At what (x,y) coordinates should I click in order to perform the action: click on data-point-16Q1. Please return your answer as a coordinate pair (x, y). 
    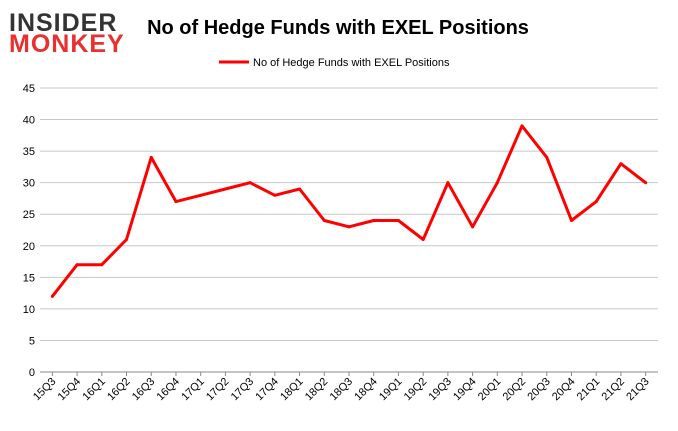
    Looking at the image, I should click on (102, 265).